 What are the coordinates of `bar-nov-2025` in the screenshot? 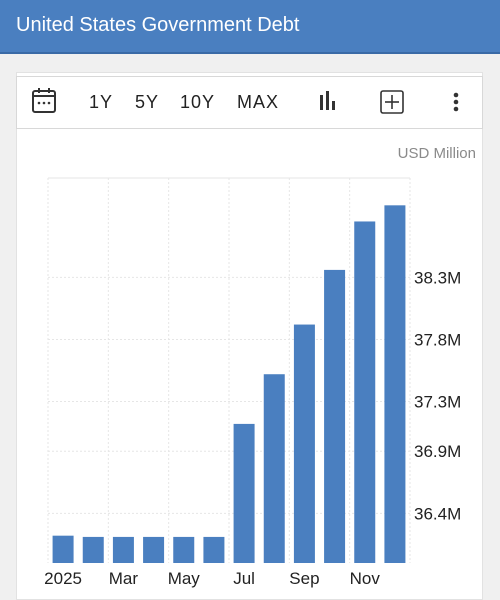 It's located at (365, 392).